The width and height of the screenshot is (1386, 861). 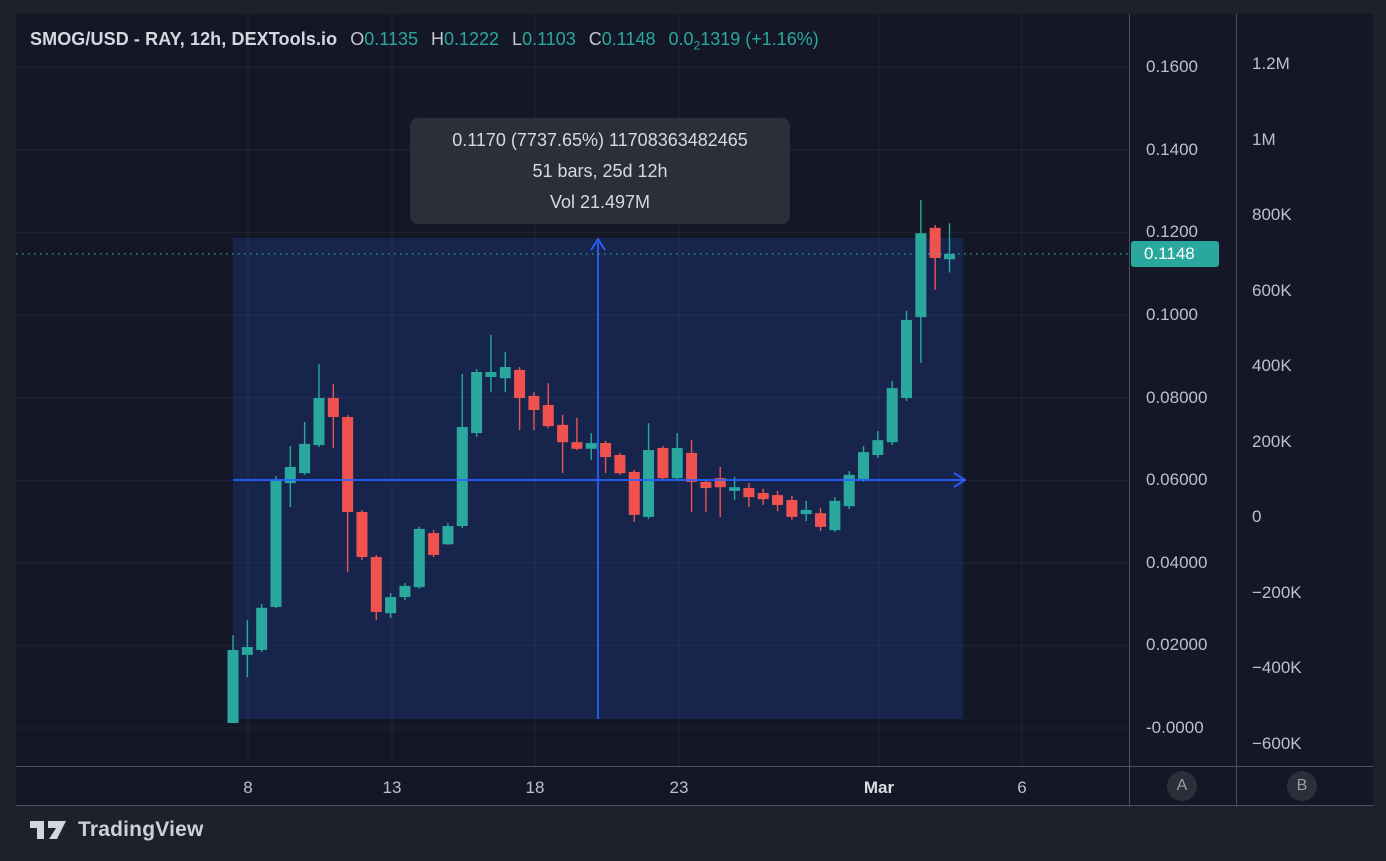 What do you see at coordinates (1264, 139) in the screenshot?
I see `volume-tick-label: 1M` at bounding box center [1264, 139].